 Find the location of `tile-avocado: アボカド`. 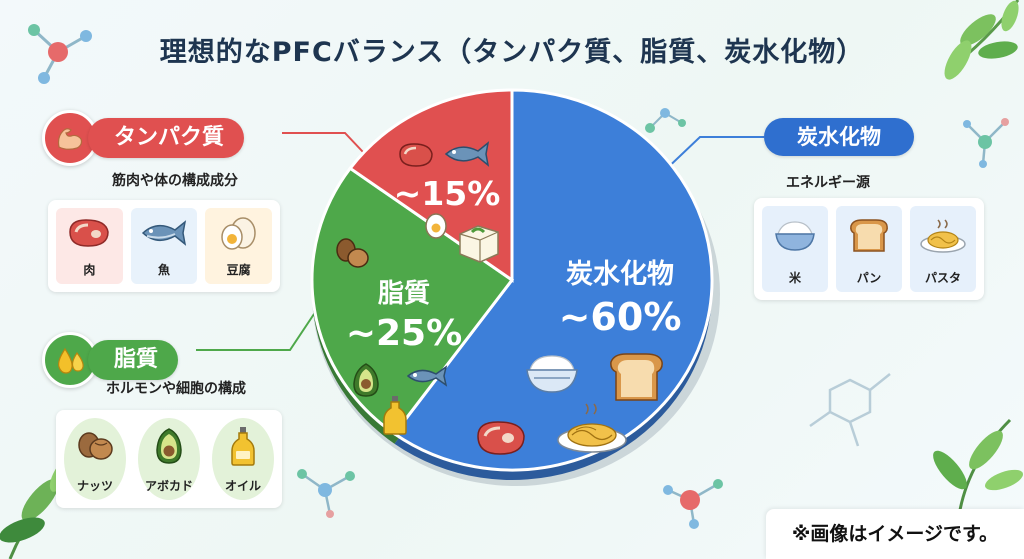

tile-avocado: アボカド is located at coordinates (169, 459).